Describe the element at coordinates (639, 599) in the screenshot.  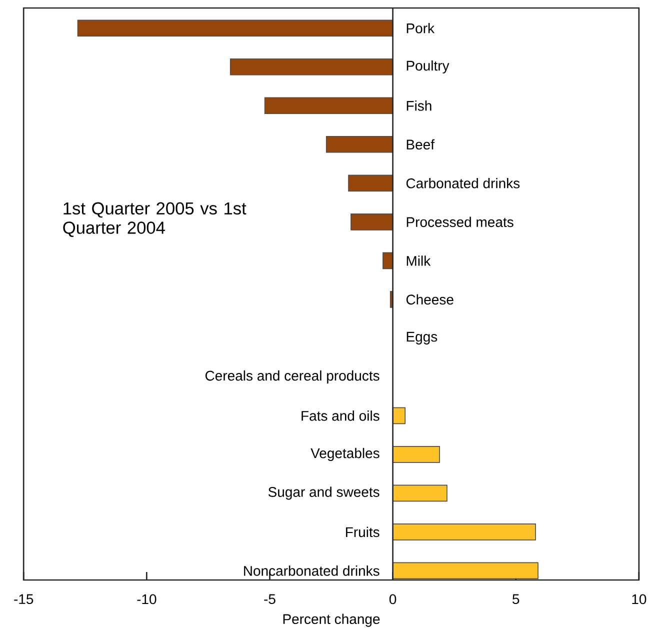
I see `x-tick-label: 10` at that location.